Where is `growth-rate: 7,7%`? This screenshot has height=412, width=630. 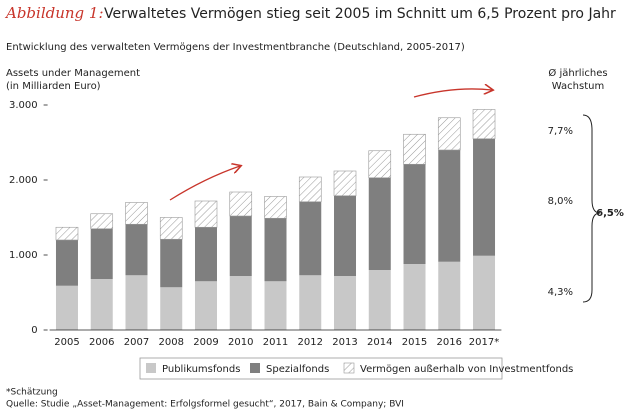 growth-rate: 7,7% is located at coordinates (560, 131).